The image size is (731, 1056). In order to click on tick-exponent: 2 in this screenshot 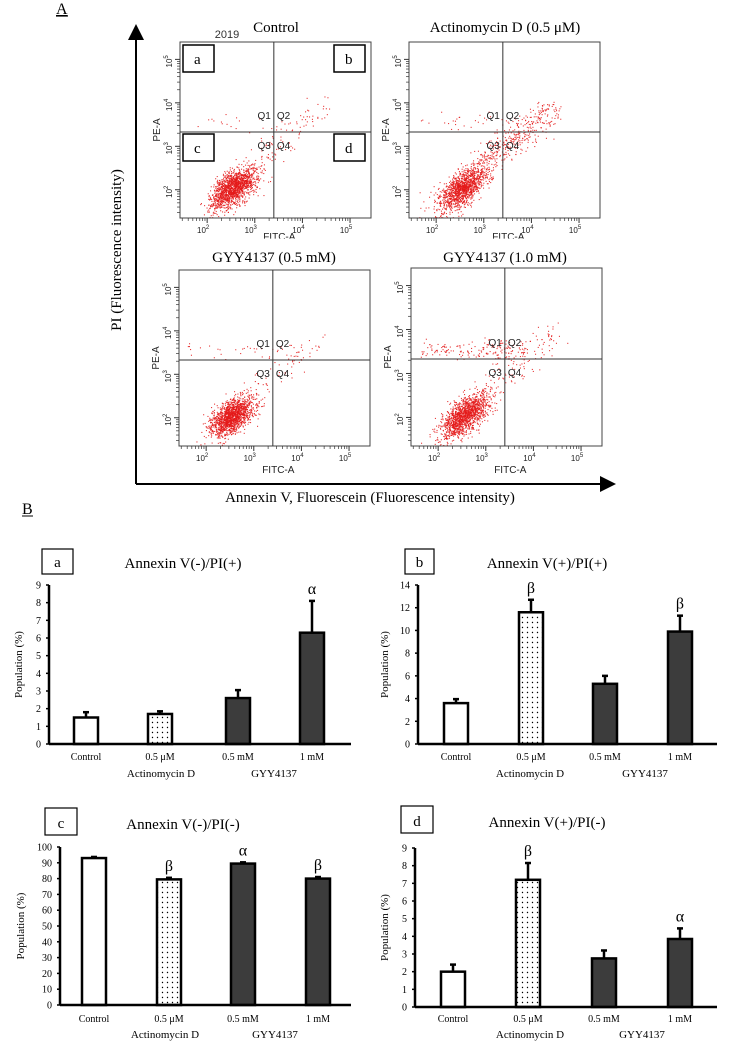, I will do `click(208, 228)`.